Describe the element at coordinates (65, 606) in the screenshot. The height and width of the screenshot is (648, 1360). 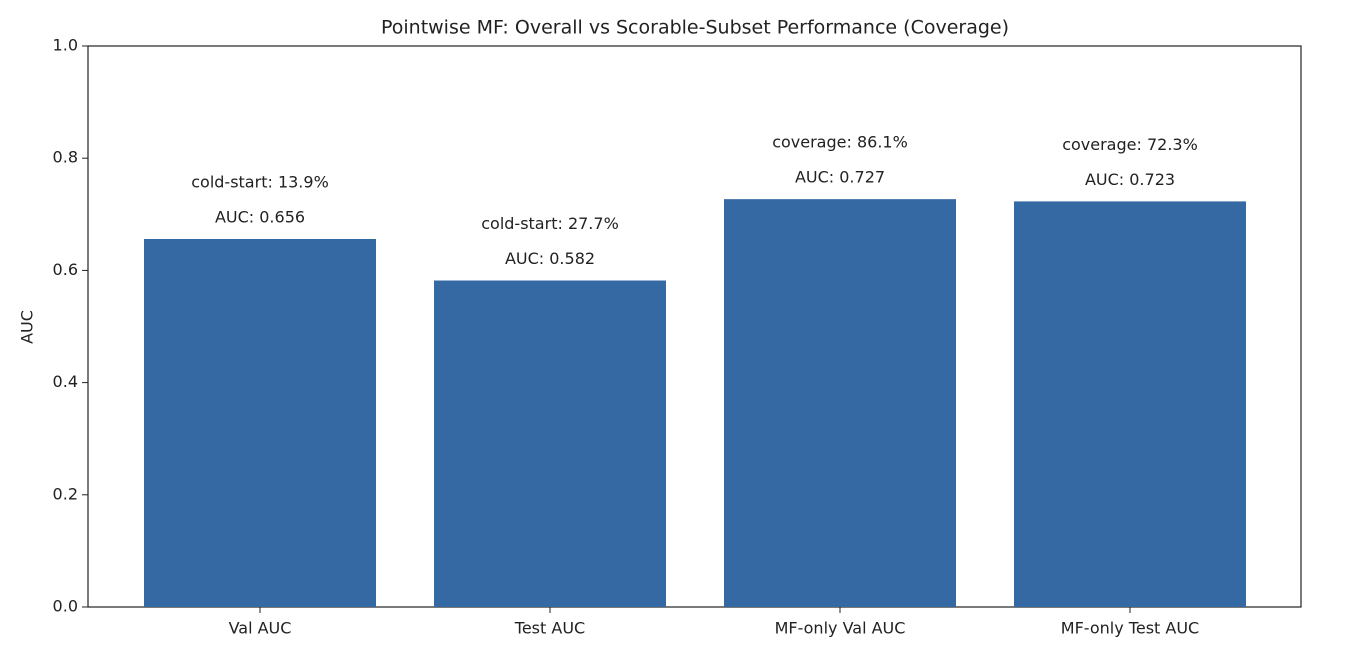
I see `y-tick-label: 0.0` at that location.